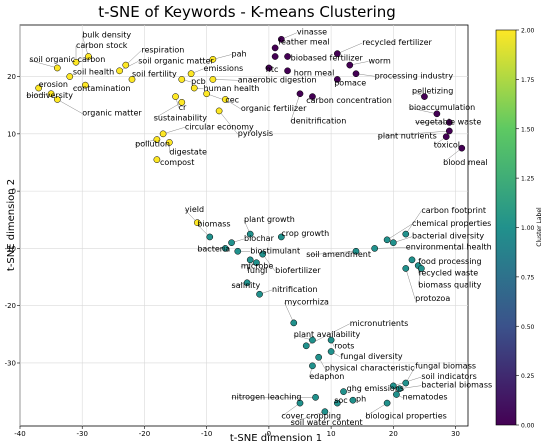  Describe the element at coordinates (183, 107) in the screenshot. I see `point-label: cr` at that location.